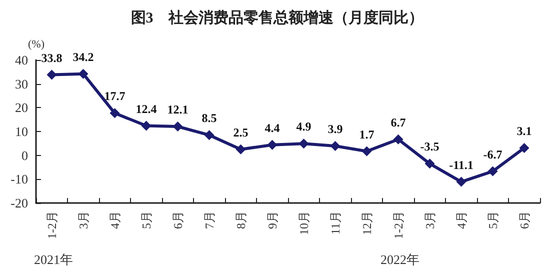 This screenshot has height=279, width=554. Describe the element at coordinates (492, 154) in the screenshot. I see `data-label: -6.7` at that location.